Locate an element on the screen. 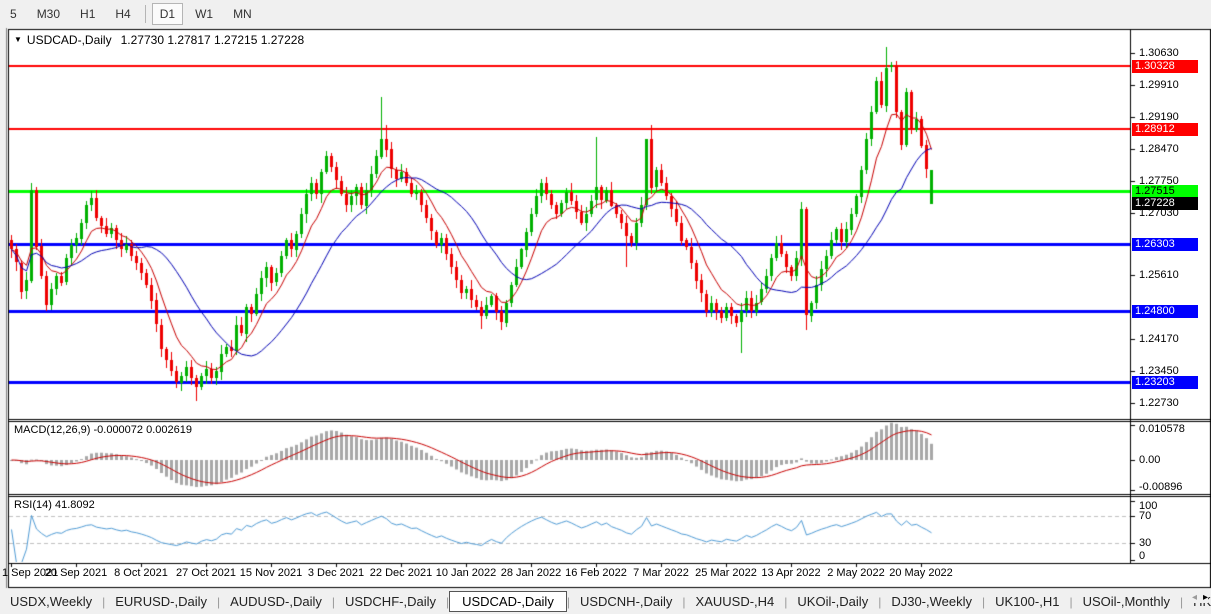 This screenshot has height=614, width=1211. tab-scroll-right-icon: ▸ is located at coordinates (1205, 597).